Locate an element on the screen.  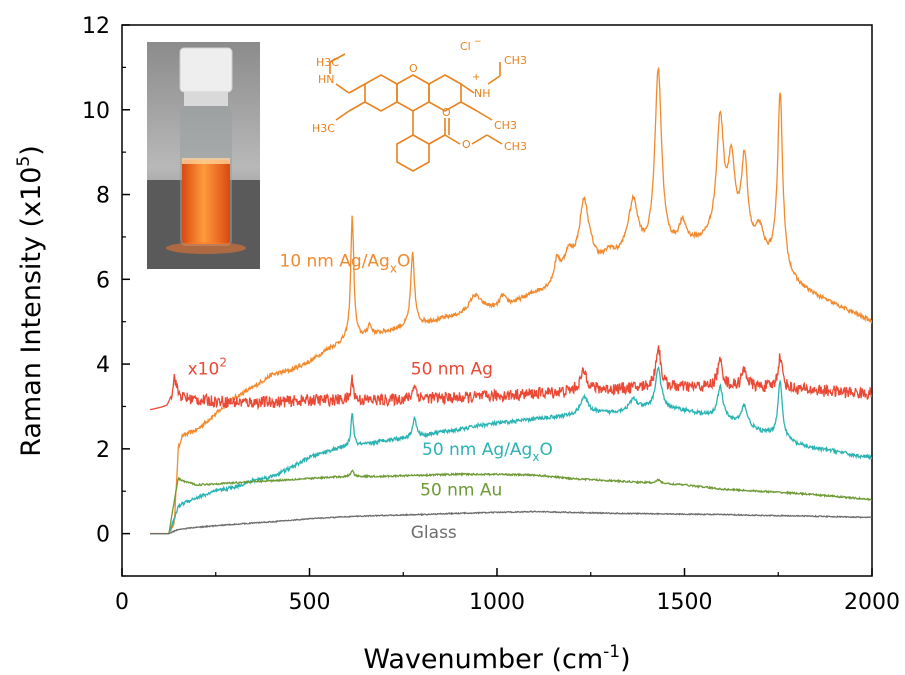
y-tick-label: 4 is located at coordinates (103, 365).